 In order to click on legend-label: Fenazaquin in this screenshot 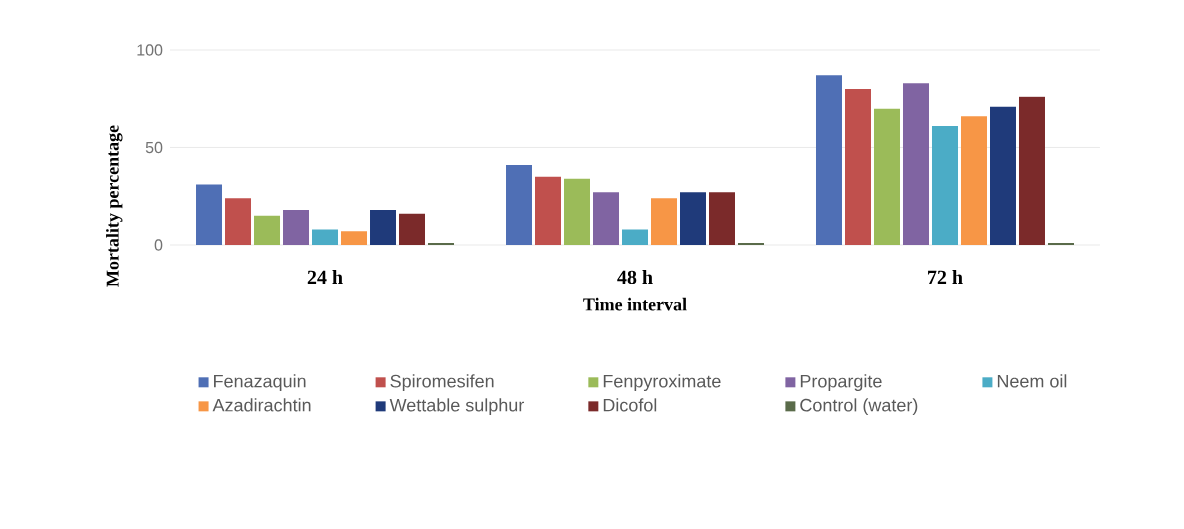, I will do `click(260, 383)`.